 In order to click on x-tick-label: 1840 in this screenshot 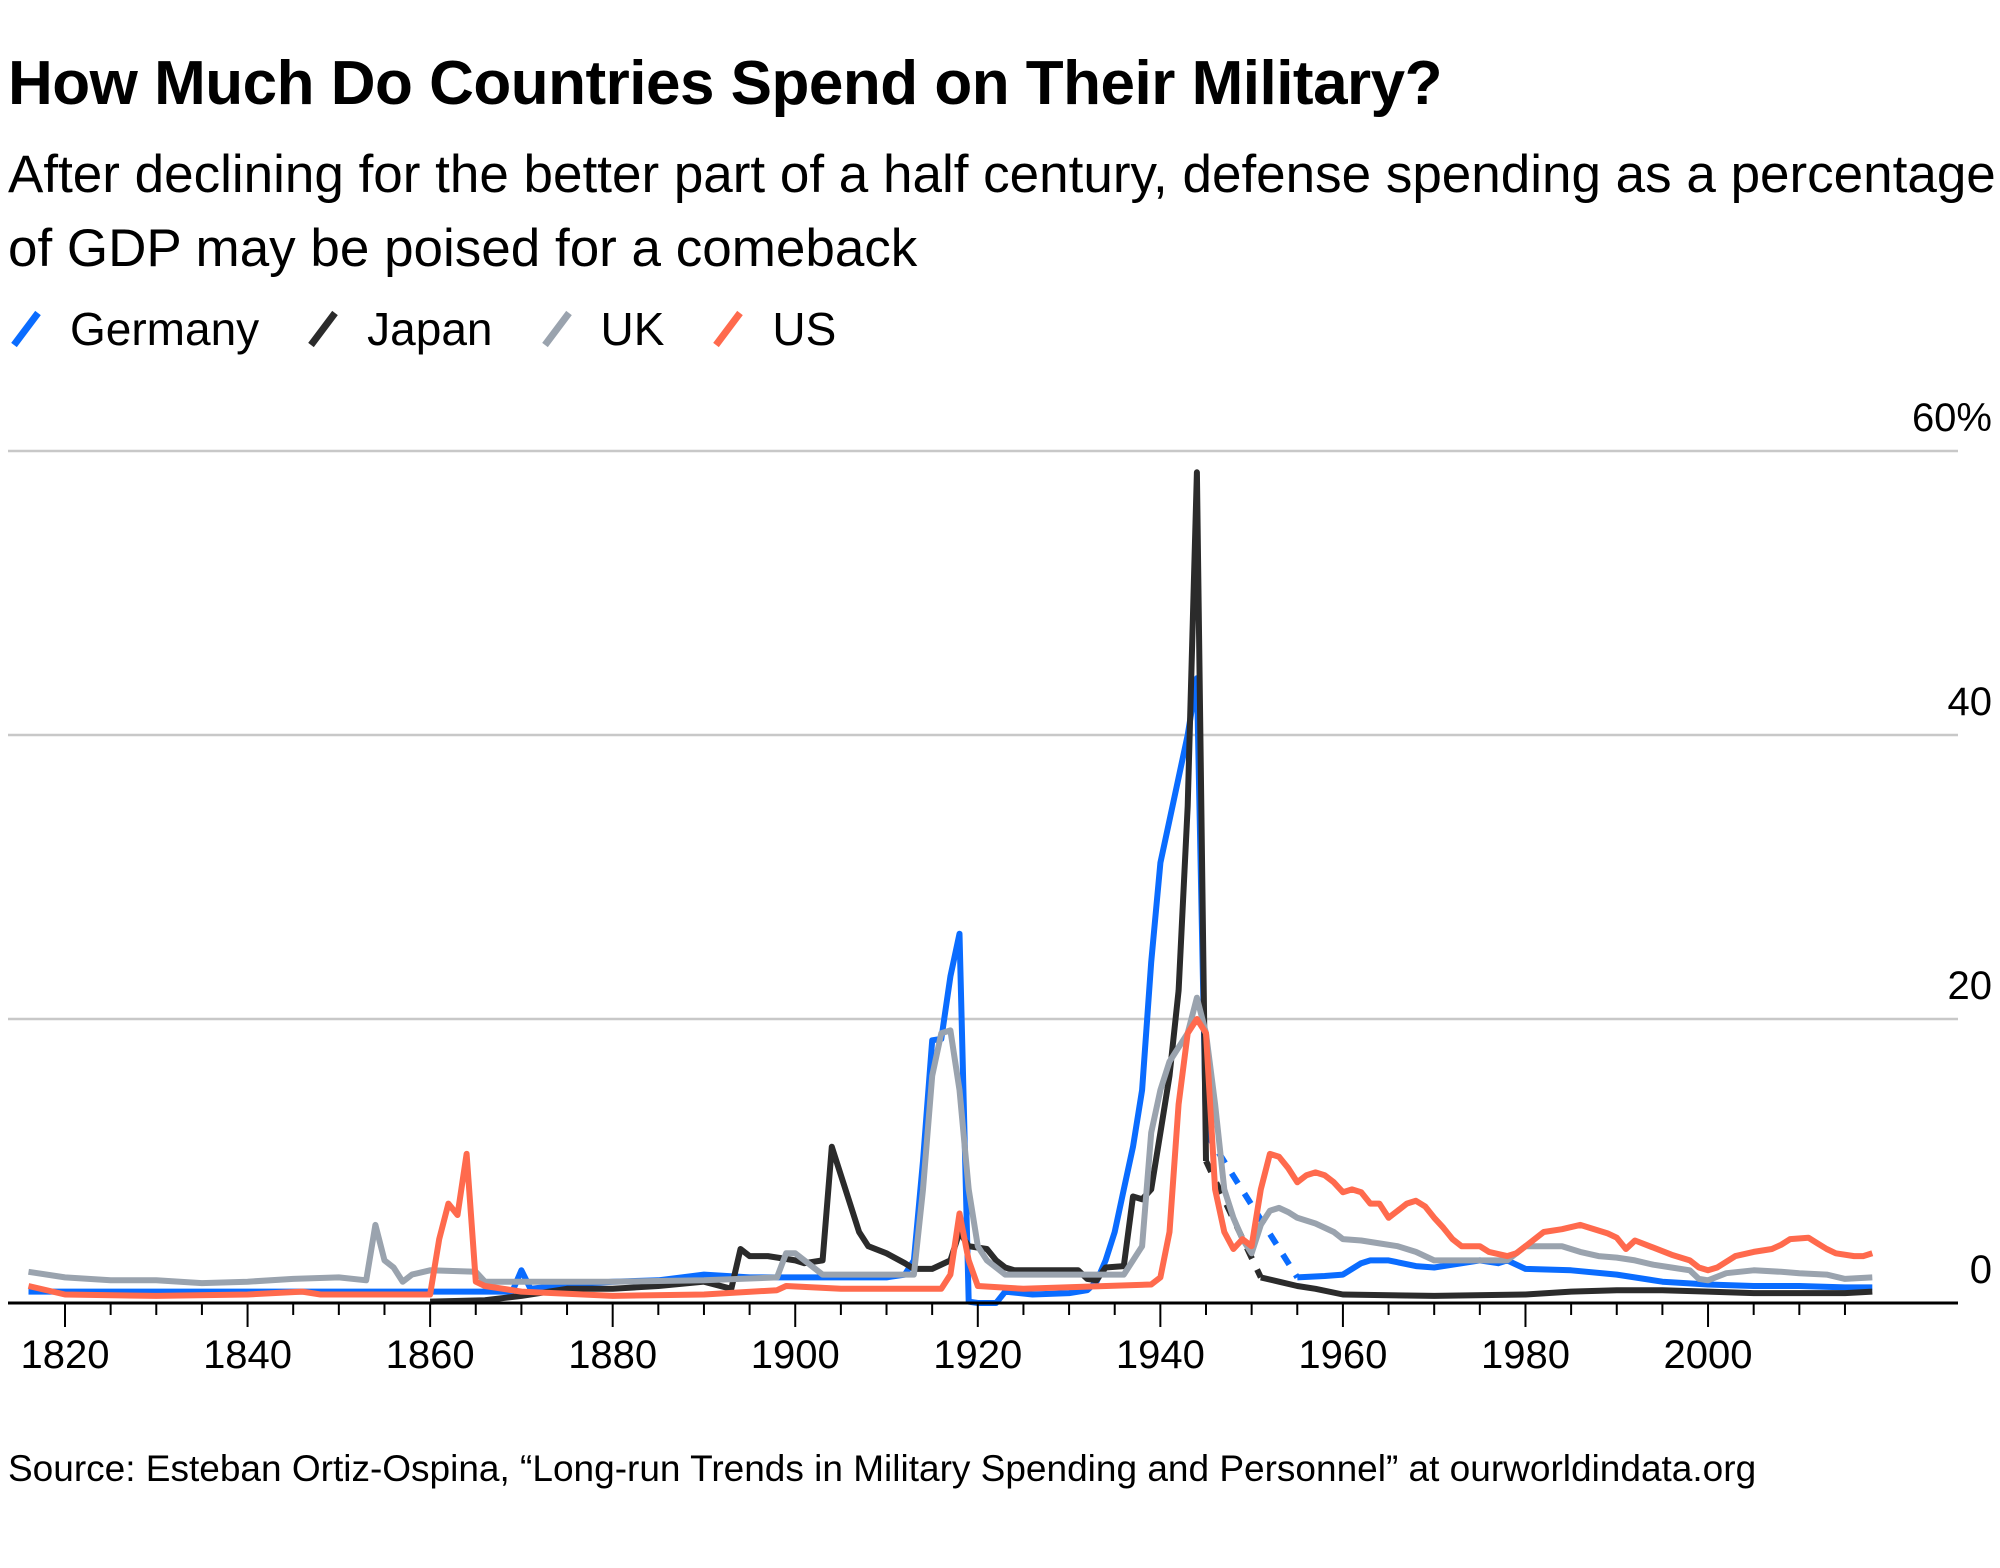, I will do `click(247, 1355)`.